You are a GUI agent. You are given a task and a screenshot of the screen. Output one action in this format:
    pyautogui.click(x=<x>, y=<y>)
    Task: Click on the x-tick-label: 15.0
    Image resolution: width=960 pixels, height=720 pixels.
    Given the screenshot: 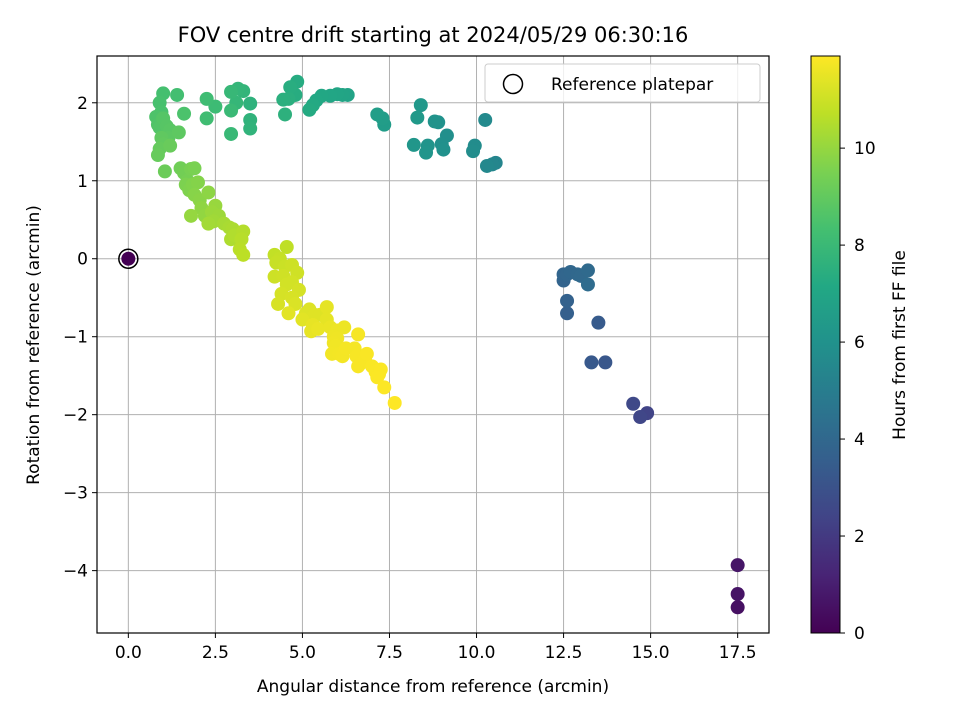 What is the action you would take?
    pyautogui.click(x=651, y=653)
    